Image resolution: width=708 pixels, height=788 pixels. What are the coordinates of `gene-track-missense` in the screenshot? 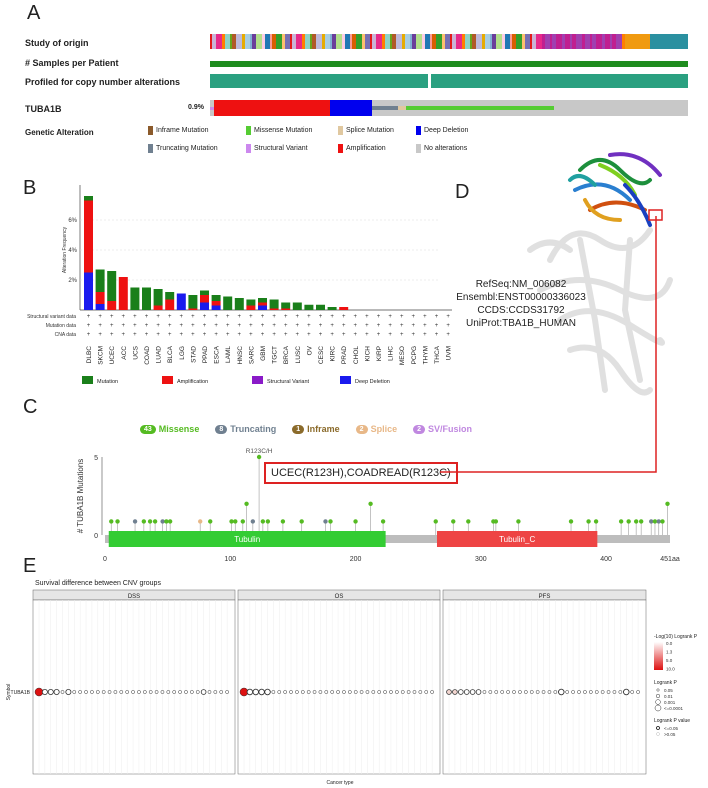 It's located at (480, 108).